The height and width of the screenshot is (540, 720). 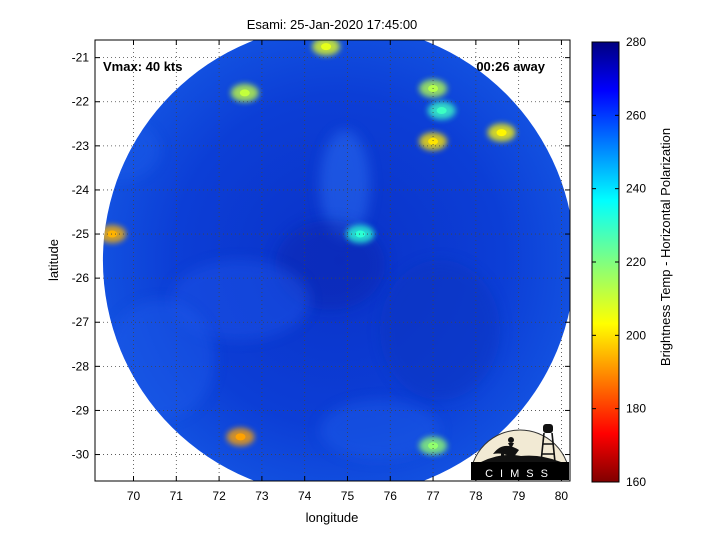 I want to click on colorbar-ticks: 160 180 200 220 240 260 280, so click(x=619, y=262).